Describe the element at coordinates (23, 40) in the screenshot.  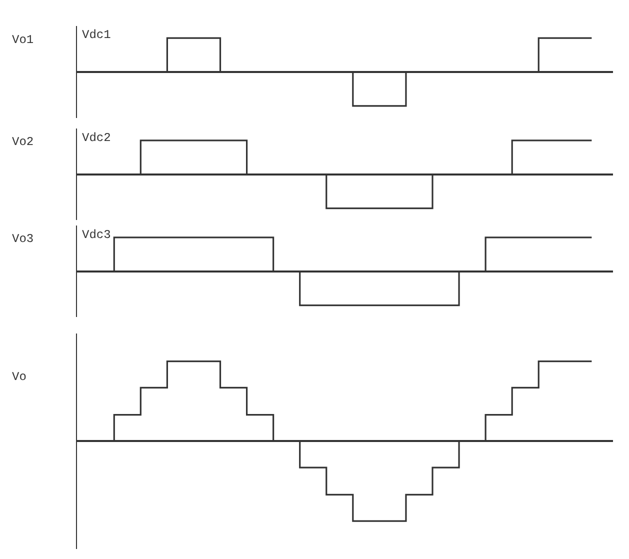
I see `y-axis-title: Vo1` at that location.